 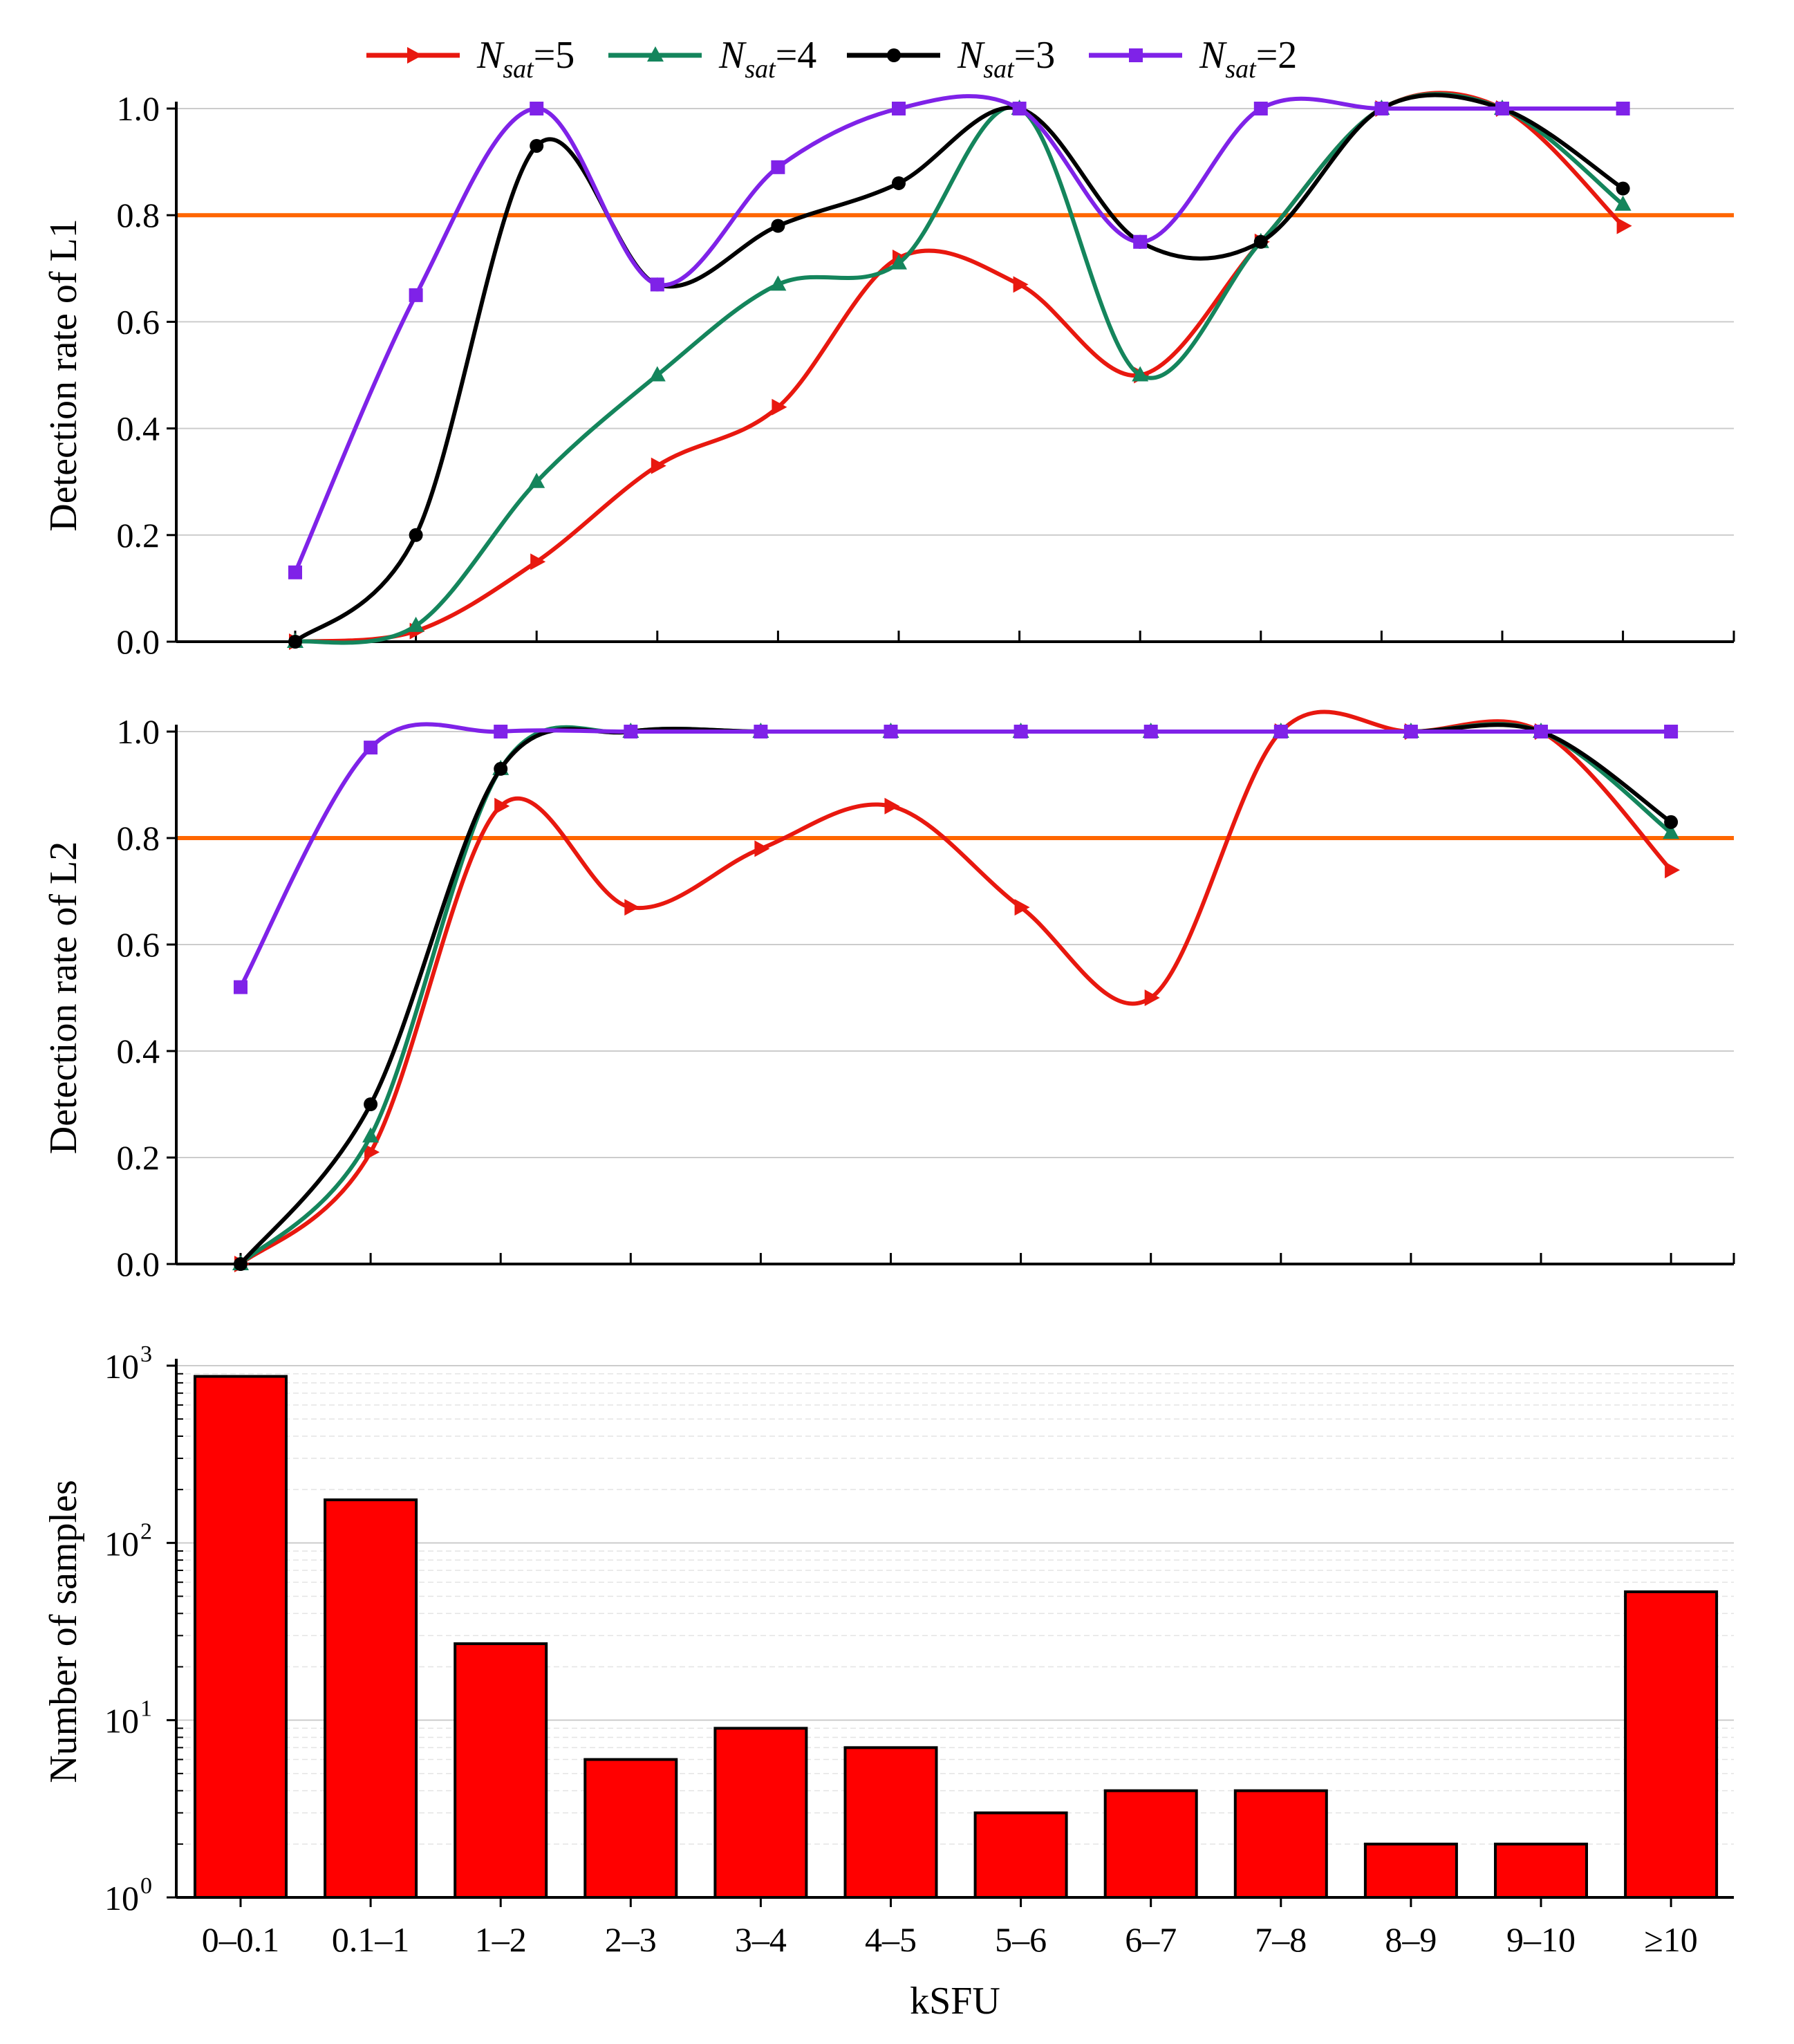 What do you see at coordinates (955, 855) in the screenshot?
I see `series-line` at bounding box center [955, 855].